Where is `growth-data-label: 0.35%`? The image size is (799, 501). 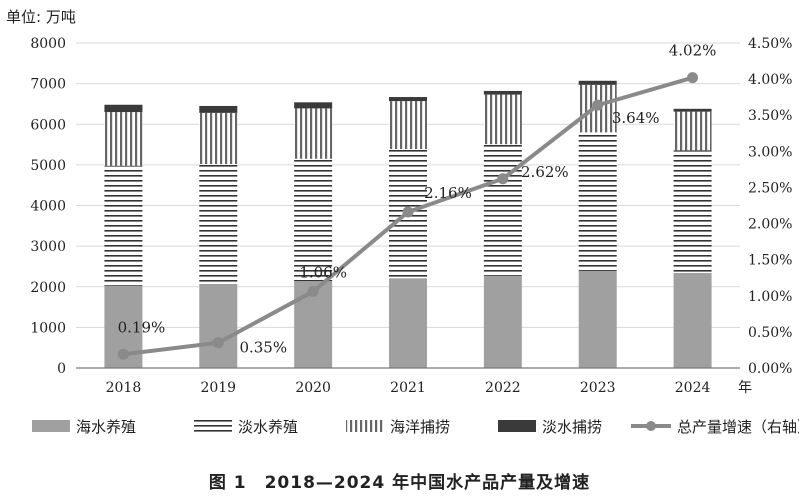 growth-data-label: 0.35% is located at coordinates (263, 348).